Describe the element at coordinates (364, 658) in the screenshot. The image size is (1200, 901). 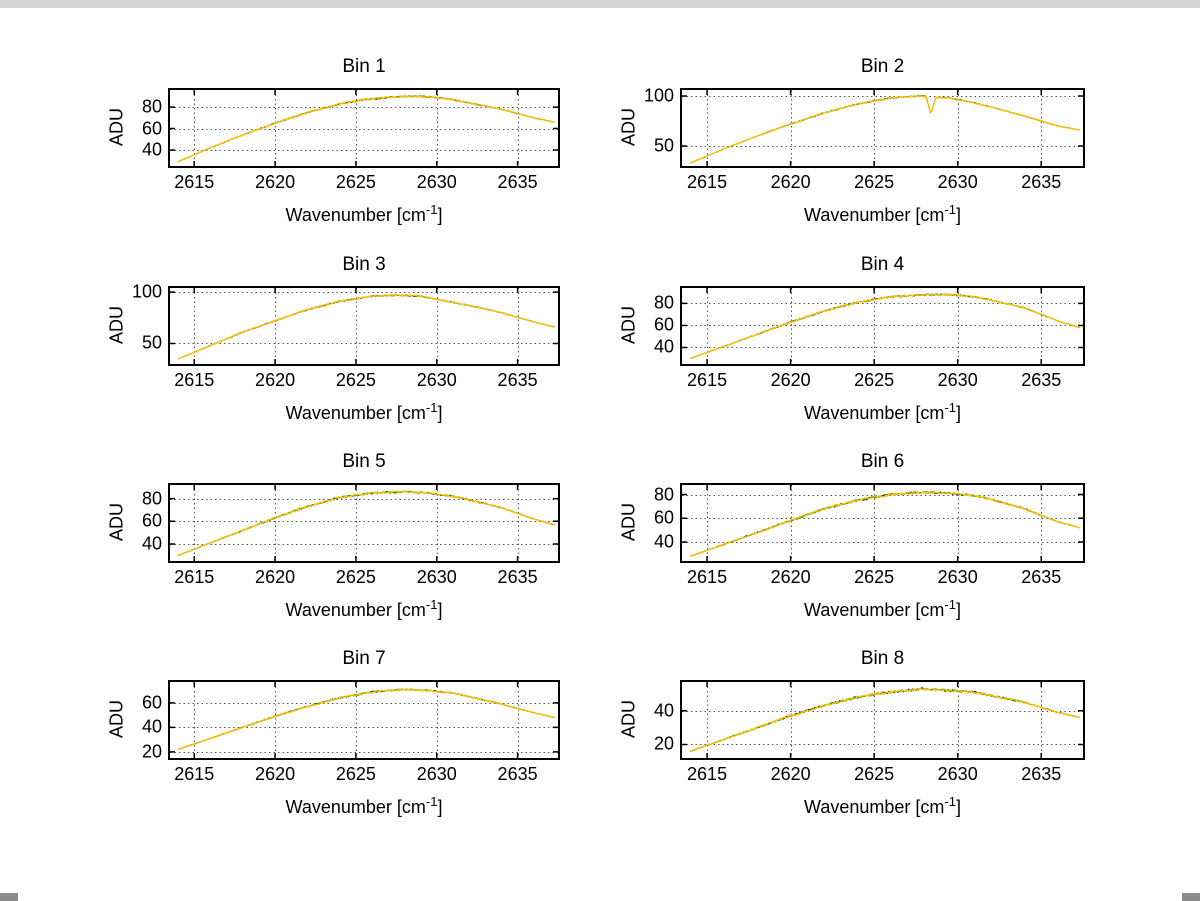
I see `plot-title: Bin 7` at that location.